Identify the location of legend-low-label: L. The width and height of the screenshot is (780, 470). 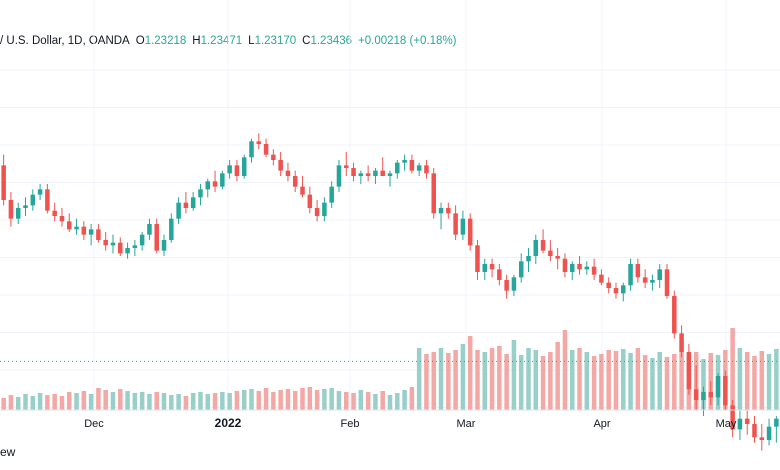
(251, 41).